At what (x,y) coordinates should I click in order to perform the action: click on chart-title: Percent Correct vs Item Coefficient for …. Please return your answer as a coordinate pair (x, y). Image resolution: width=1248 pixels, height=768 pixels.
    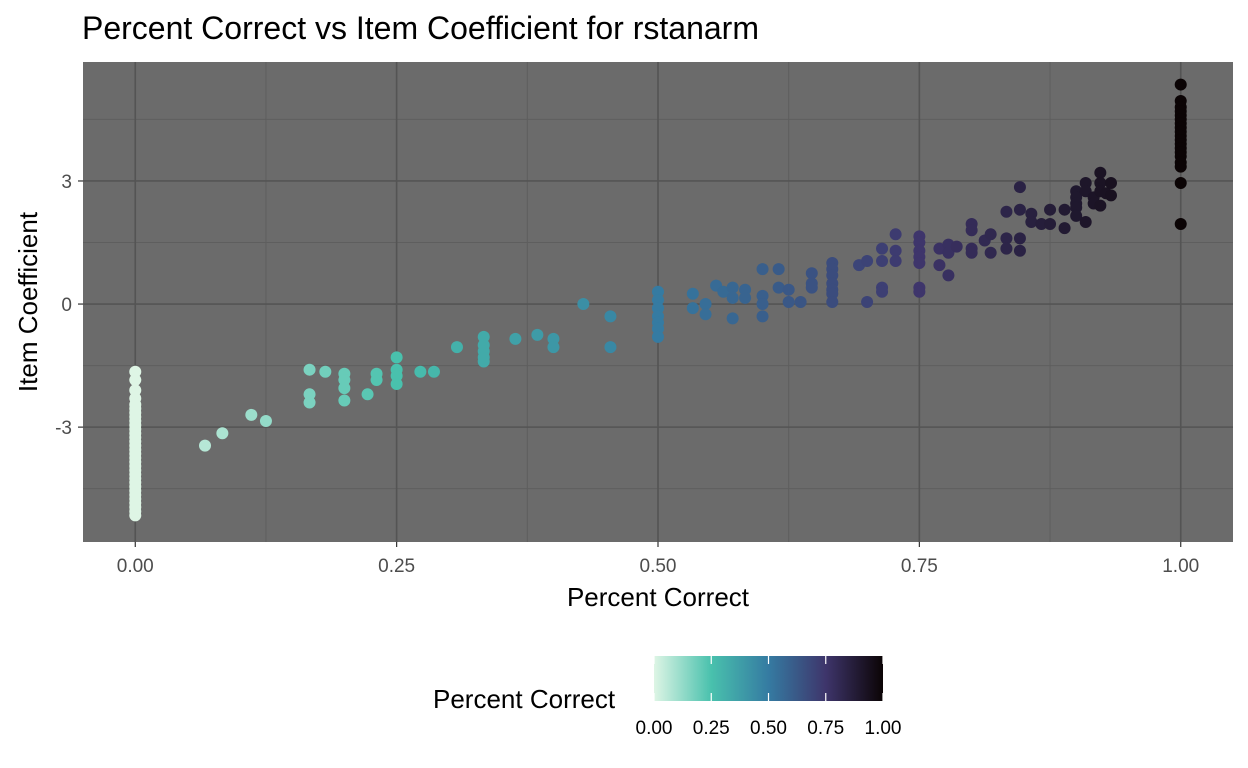
    Looking at the image, I should click on (420, 28).